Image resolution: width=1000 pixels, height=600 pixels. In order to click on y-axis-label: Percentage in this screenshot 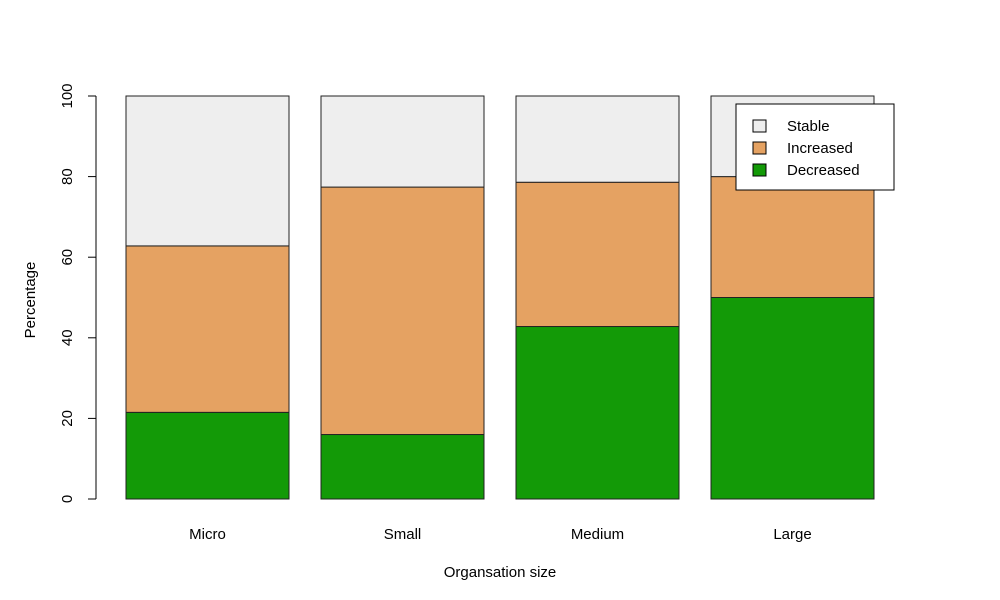, I will do `click(30, 300)`.